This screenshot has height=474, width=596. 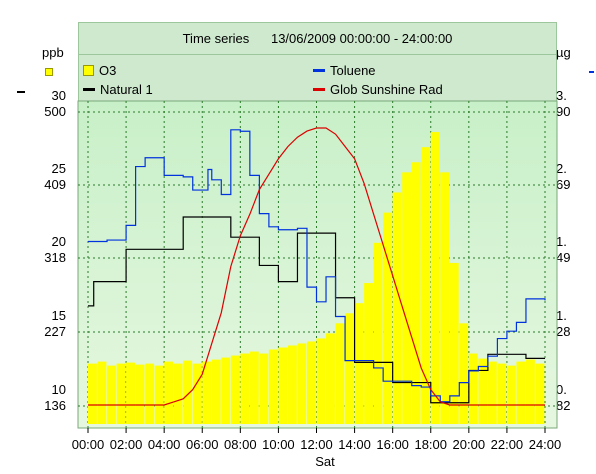 I want to click on left-tick-227: 227, so click(x=55, y=331).